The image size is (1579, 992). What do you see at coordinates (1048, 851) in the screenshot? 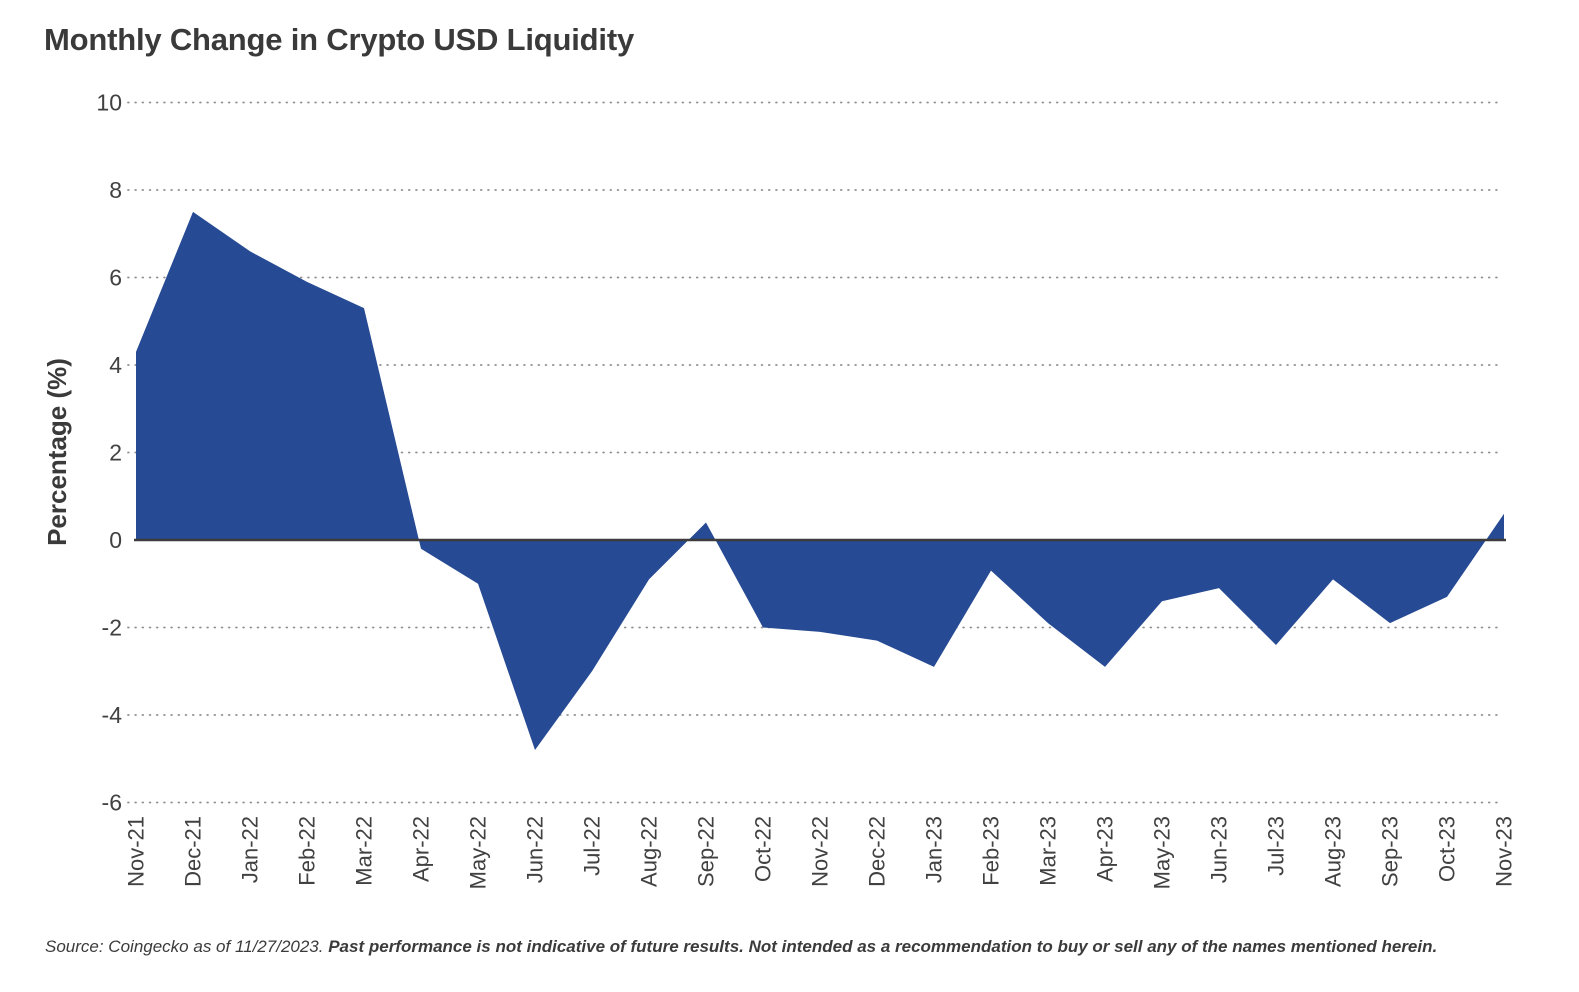
I see `x-tick-label: Mar-23` at bounding box center [1048, 851].